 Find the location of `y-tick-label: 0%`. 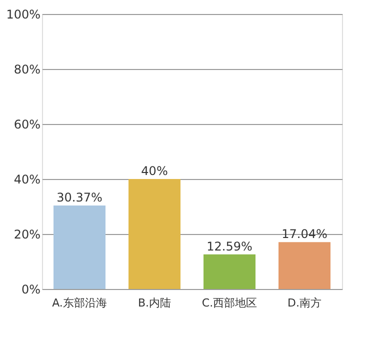

y-tick-label: 0% is located at coordinates (30, 289).